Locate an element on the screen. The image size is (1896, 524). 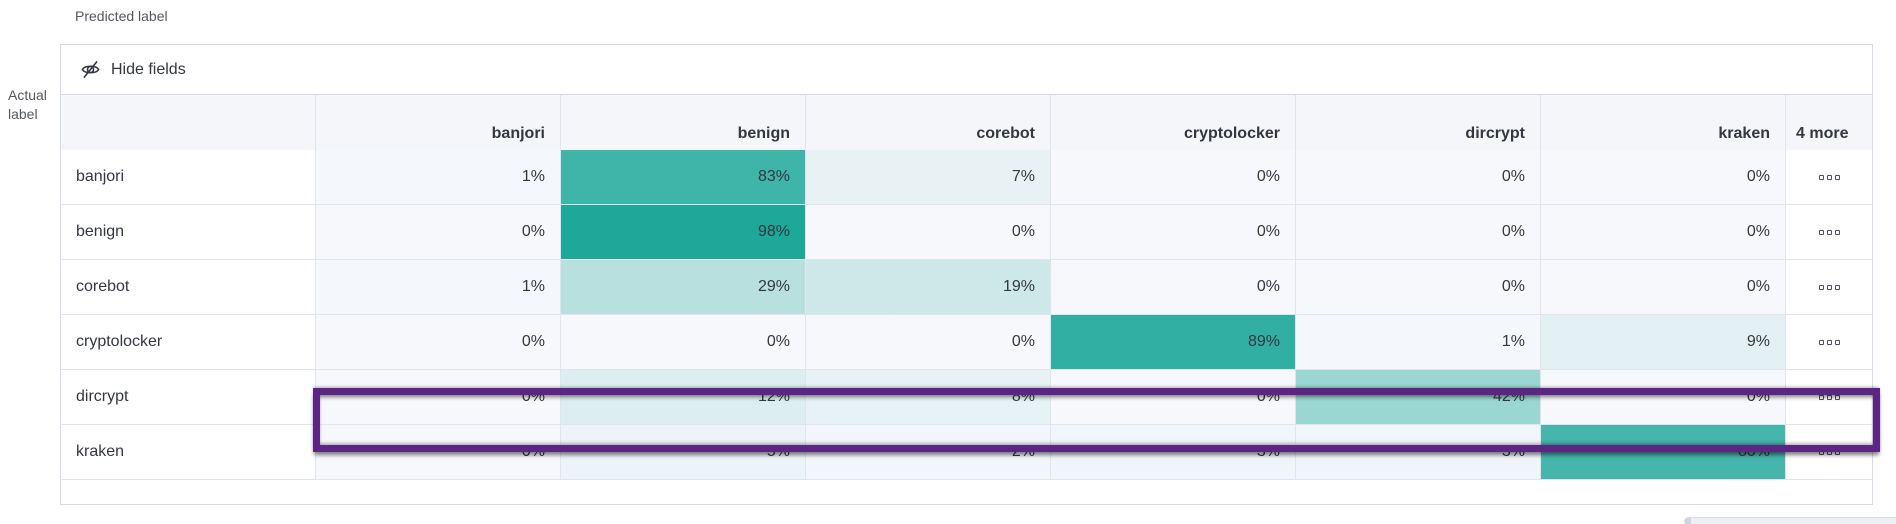
cell-cryptolocker-kraken: 9% is located at coordinates (1663, 342).